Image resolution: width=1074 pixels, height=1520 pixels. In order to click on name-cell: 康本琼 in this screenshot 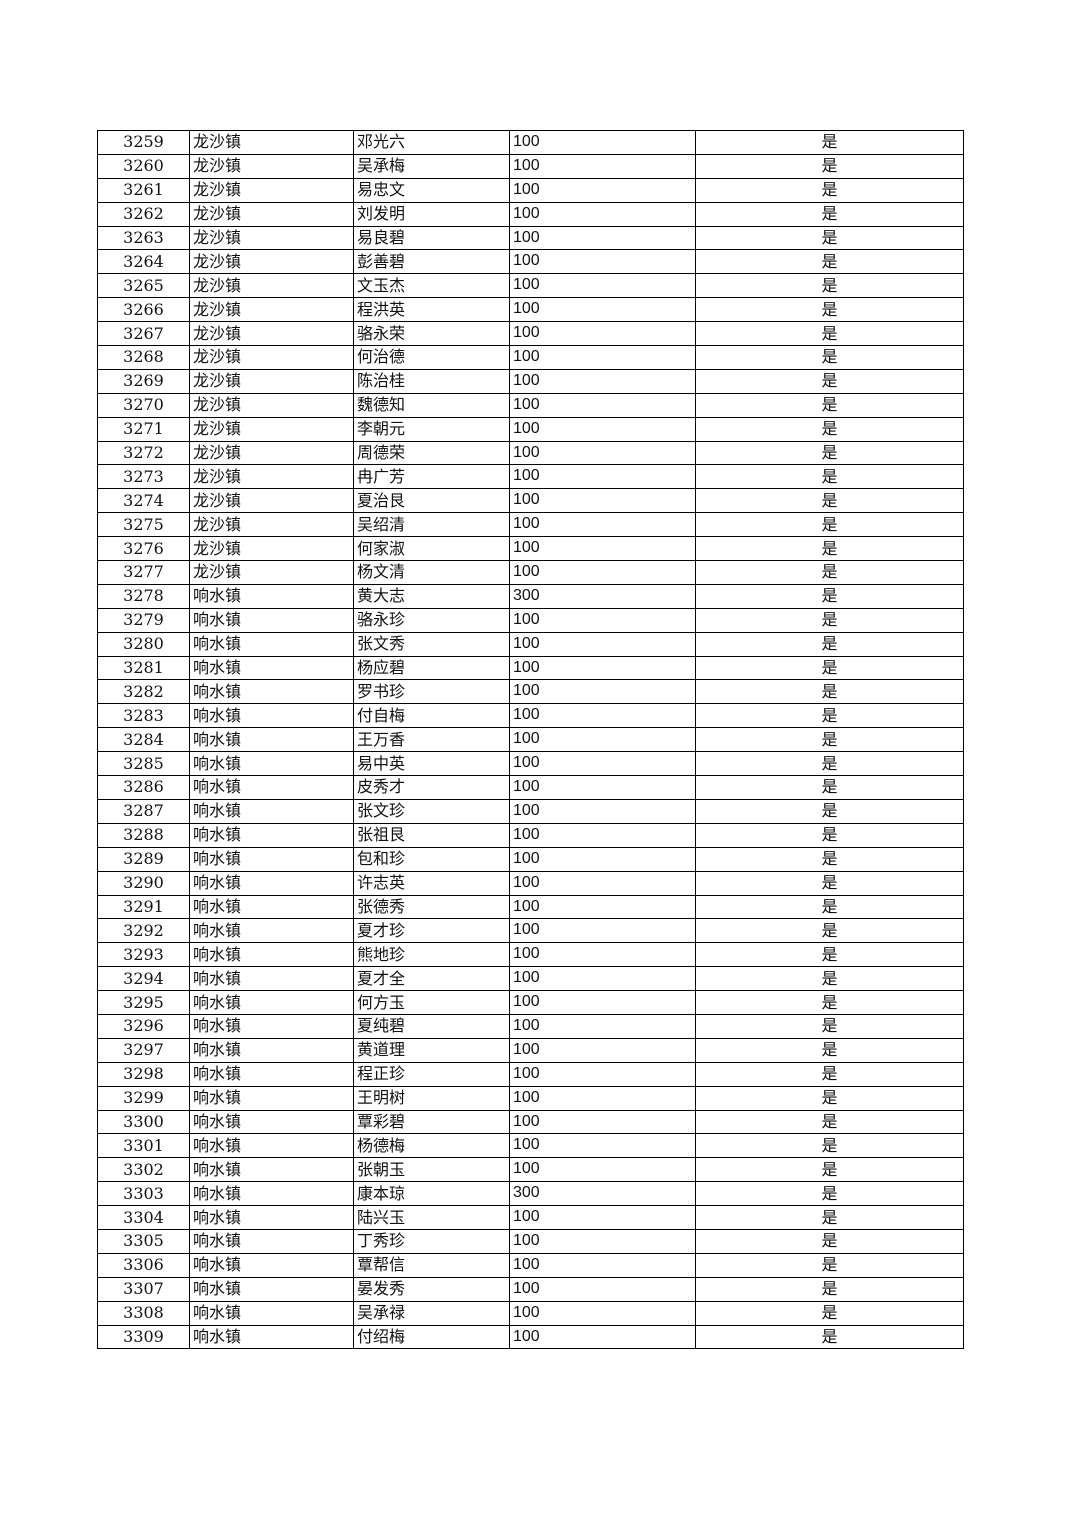, I will do `click(431, 1194)`.